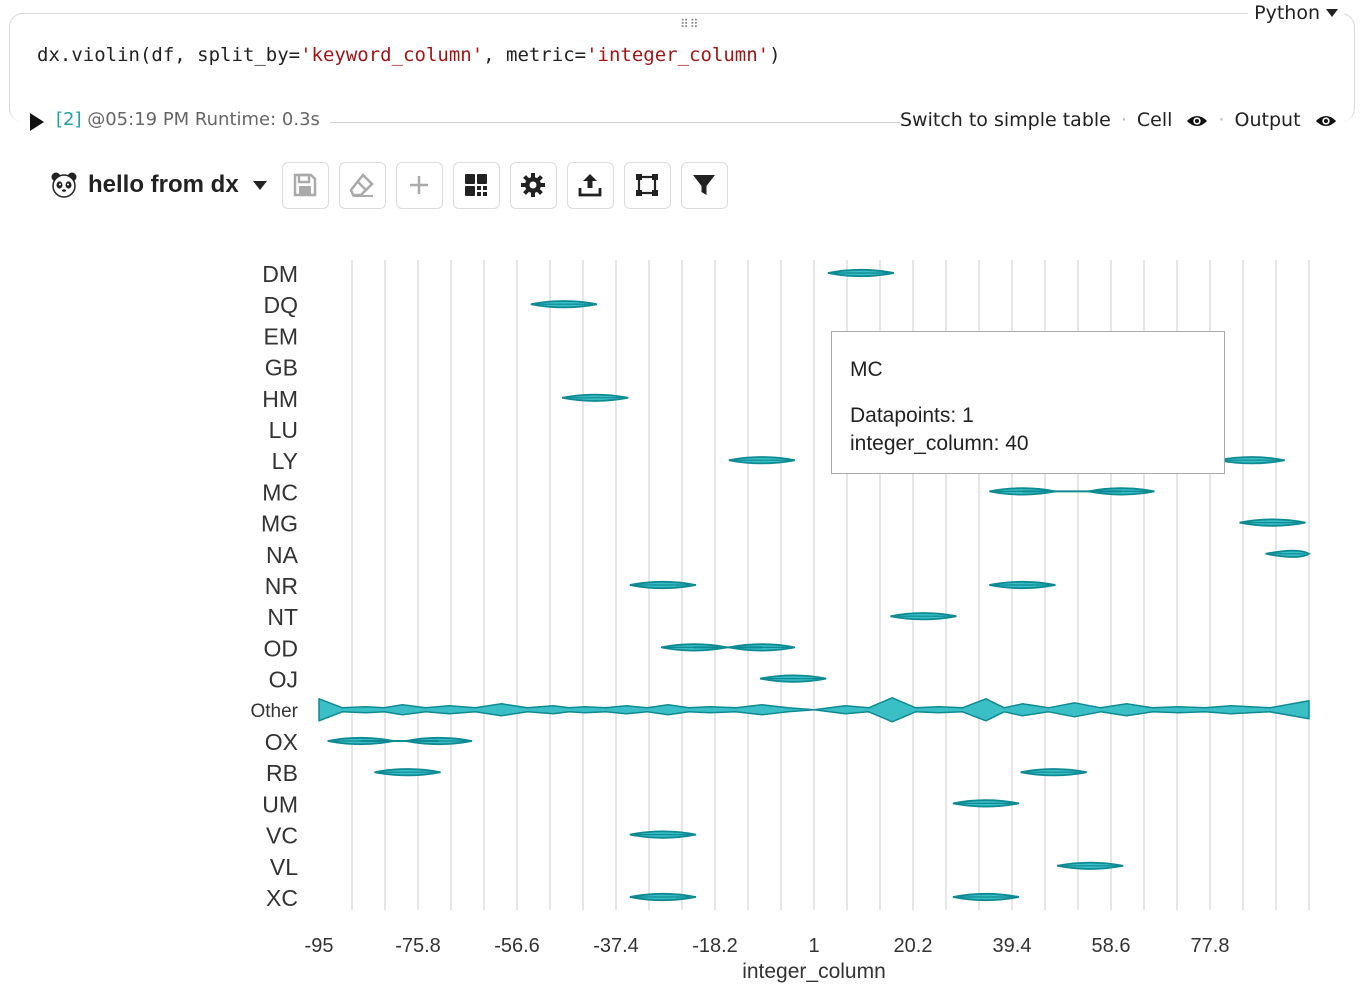 The width and height of the screenshot is (1363, 1006). I want to click on code-prefix: dx.violin(df, split_by=, so click(169, 55).